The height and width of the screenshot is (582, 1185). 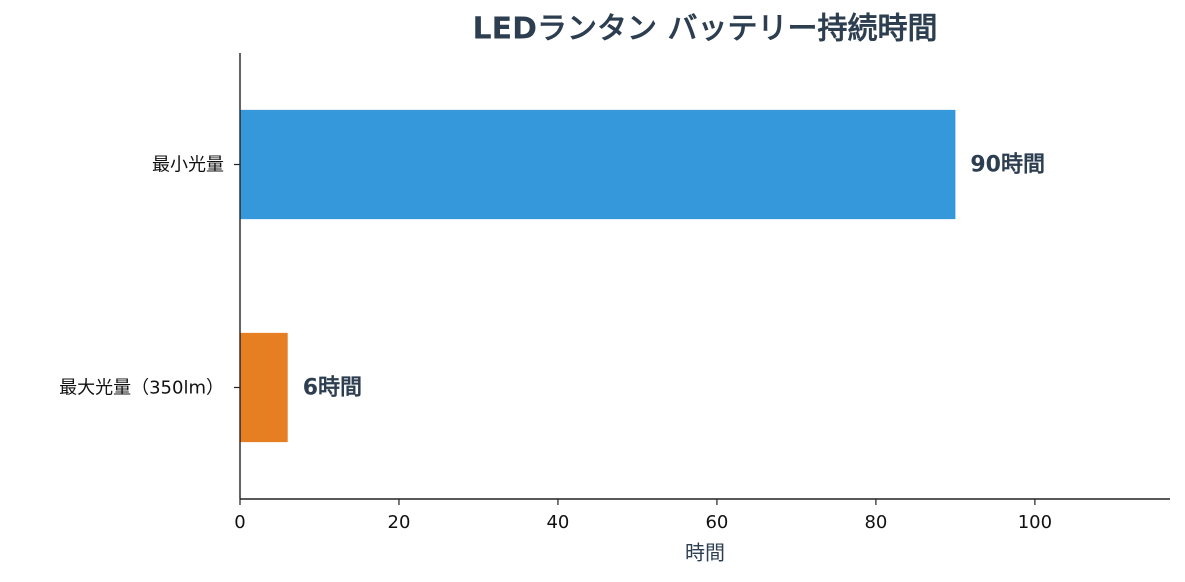 I want to click on x-tick-label: 0, so click(x=239, y=522).